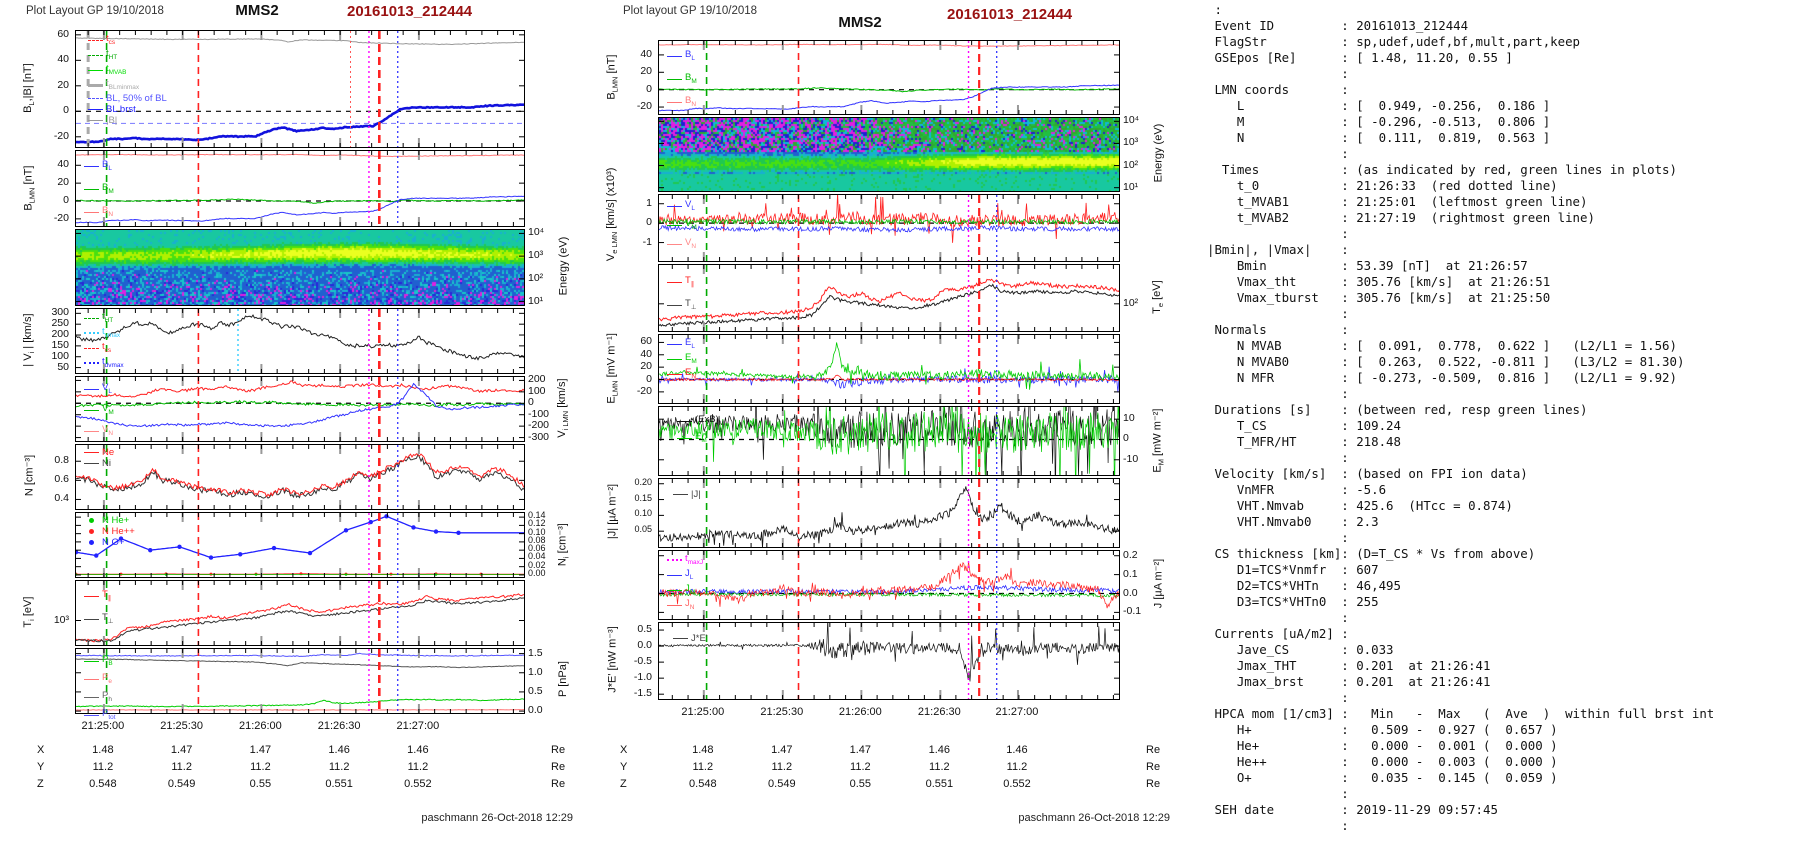  What do you see at coordinates (690, 205) in the screenshot?
I see `legend-label: VL` at bounding box center [690, 205].